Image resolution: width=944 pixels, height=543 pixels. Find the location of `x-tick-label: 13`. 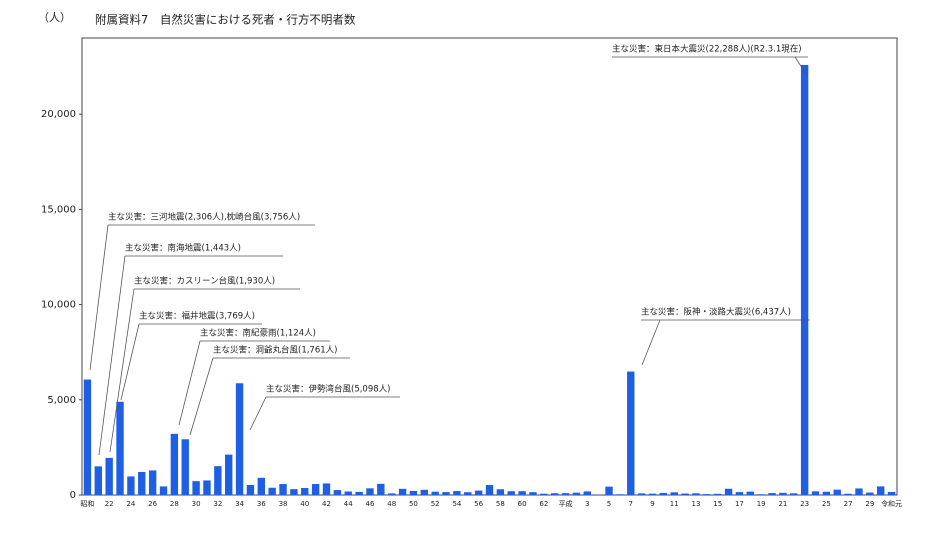

x-tick-label: 13 is located at coordinates (696, 504).